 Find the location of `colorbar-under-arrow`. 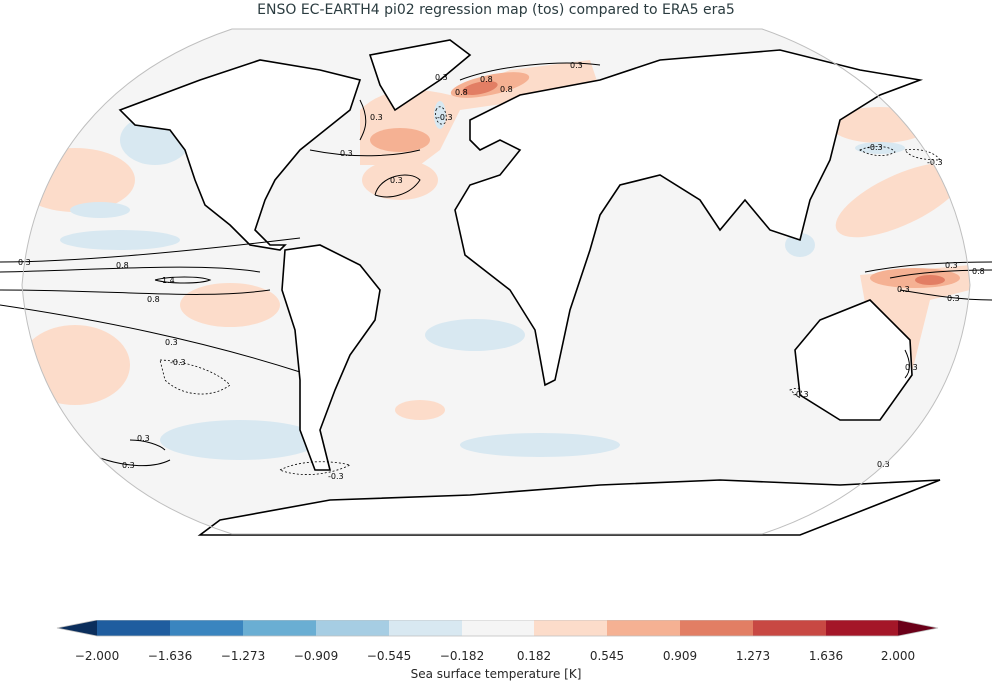

colorbar-under-arrow is located at coordinates (77, 628).